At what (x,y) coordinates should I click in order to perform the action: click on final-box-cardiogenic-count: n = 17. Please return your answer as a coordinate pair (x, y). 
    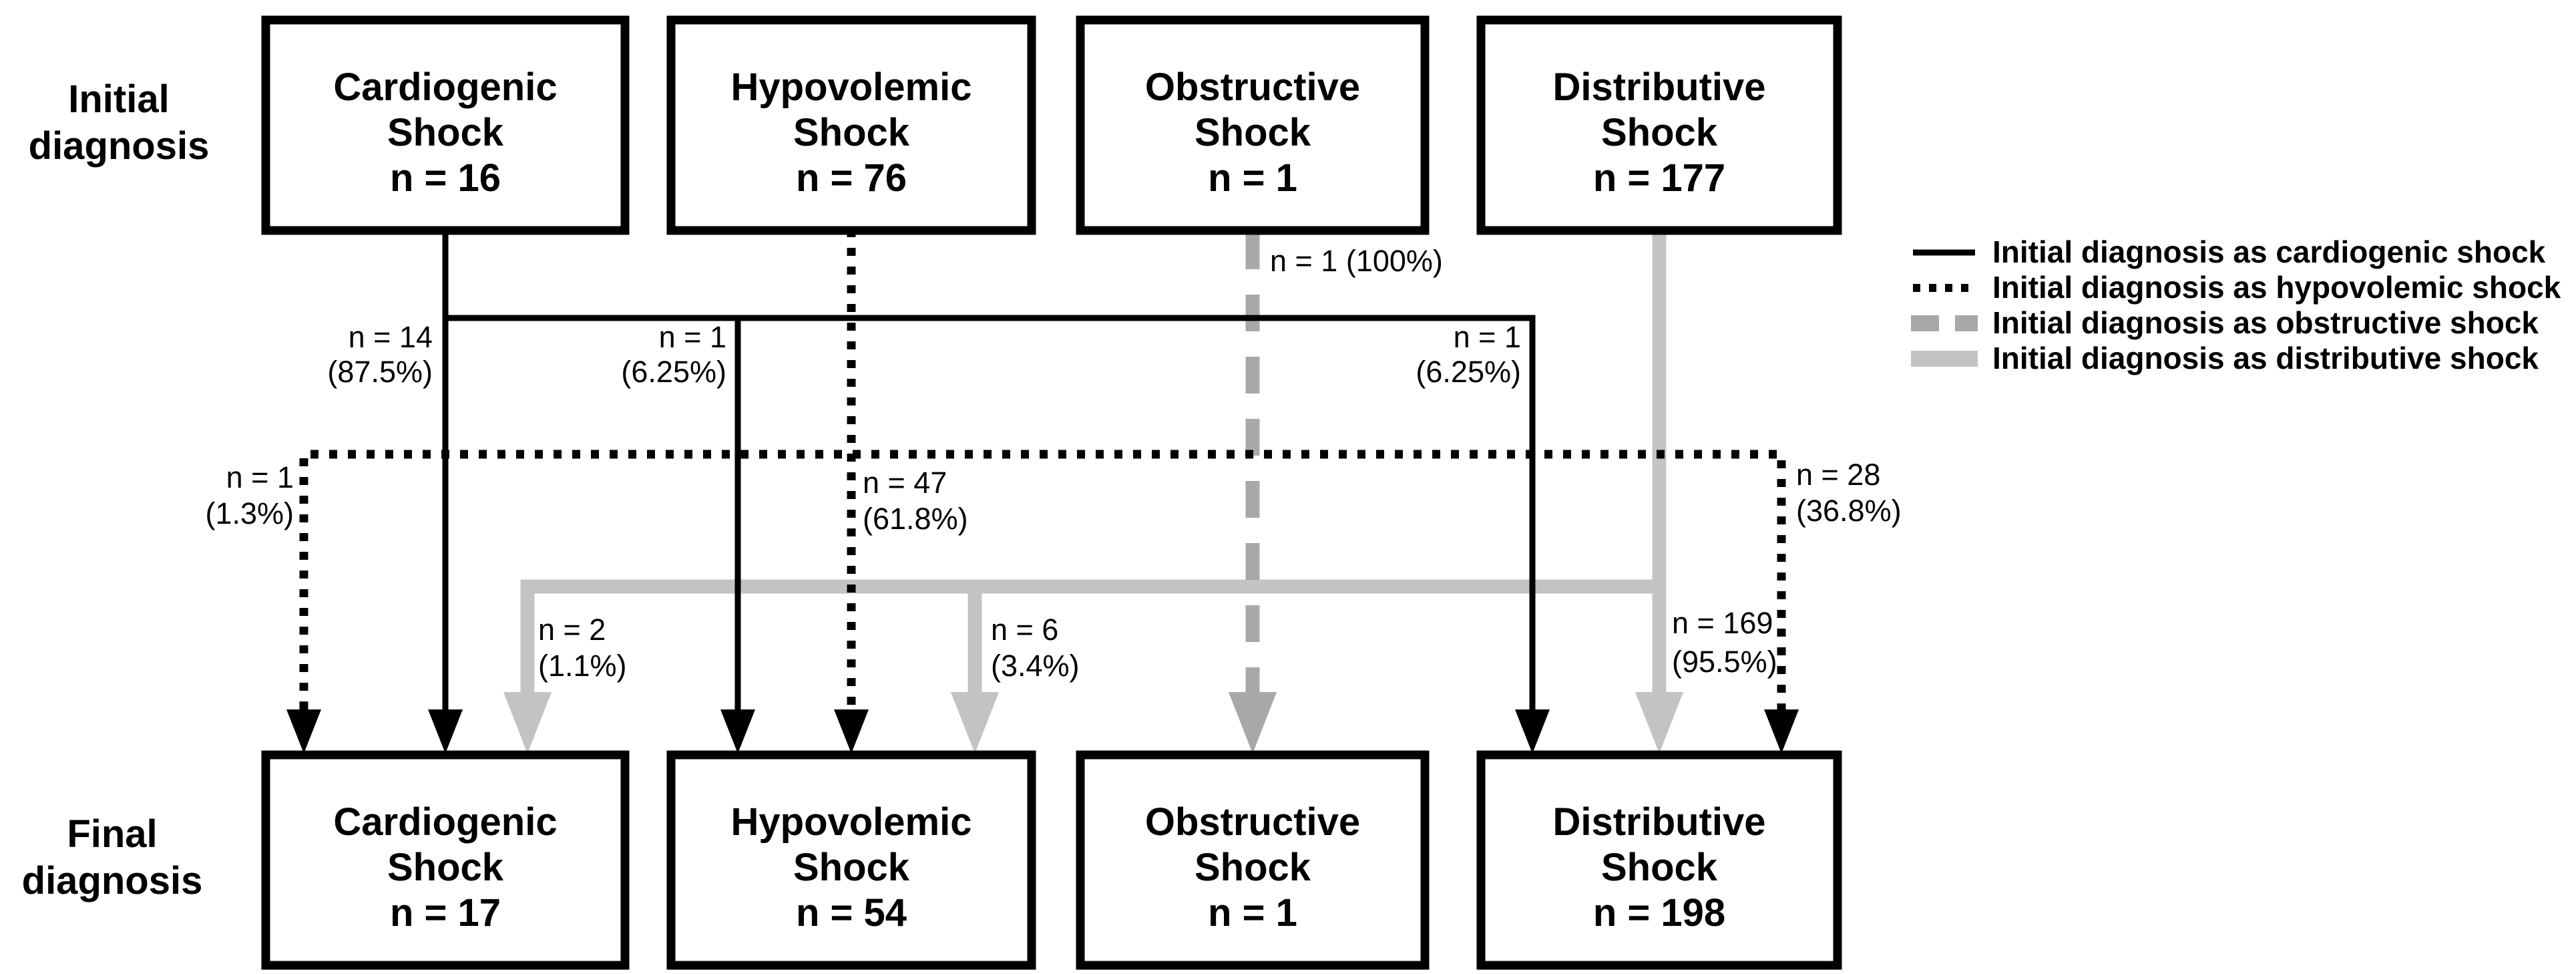
    Looking at the image, I should click on (446, 913).